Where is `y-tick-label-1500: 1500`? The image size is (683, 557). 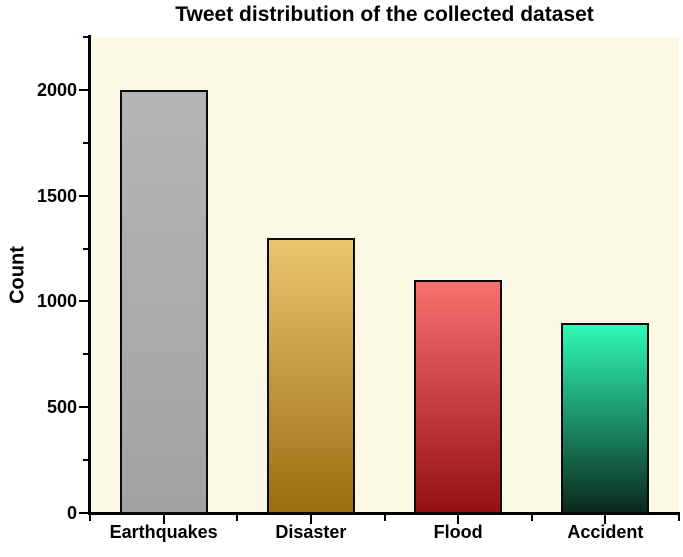
y-tick-label-1500: 1500 is located at coordinates (56, 195).